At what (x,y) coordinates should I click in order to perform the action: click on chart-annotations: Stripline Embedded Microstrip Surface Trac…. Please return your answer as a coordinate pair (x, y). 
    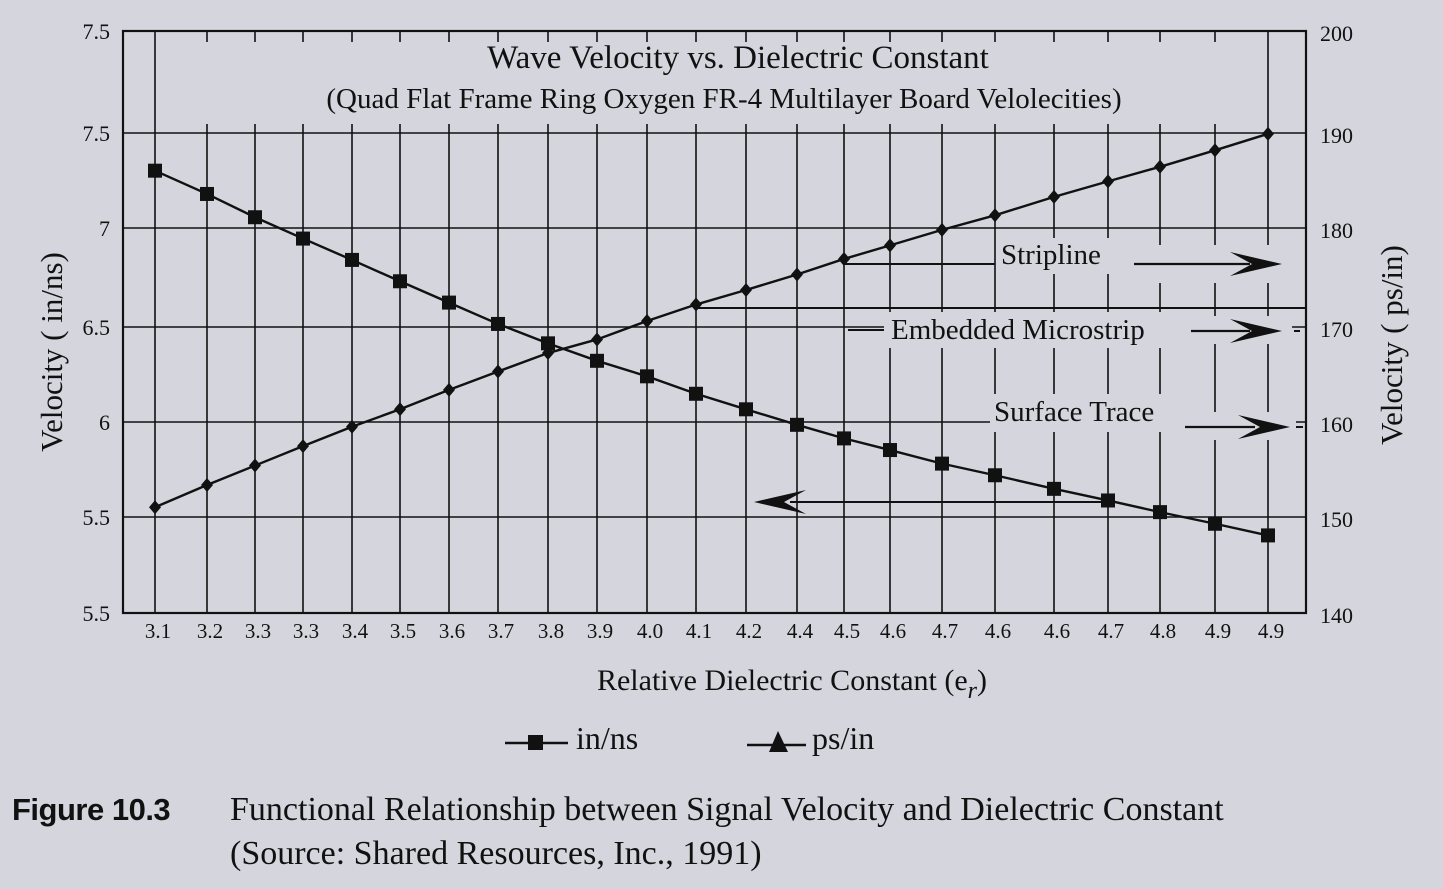
    Looking at the image, I should click on (1001, 376).